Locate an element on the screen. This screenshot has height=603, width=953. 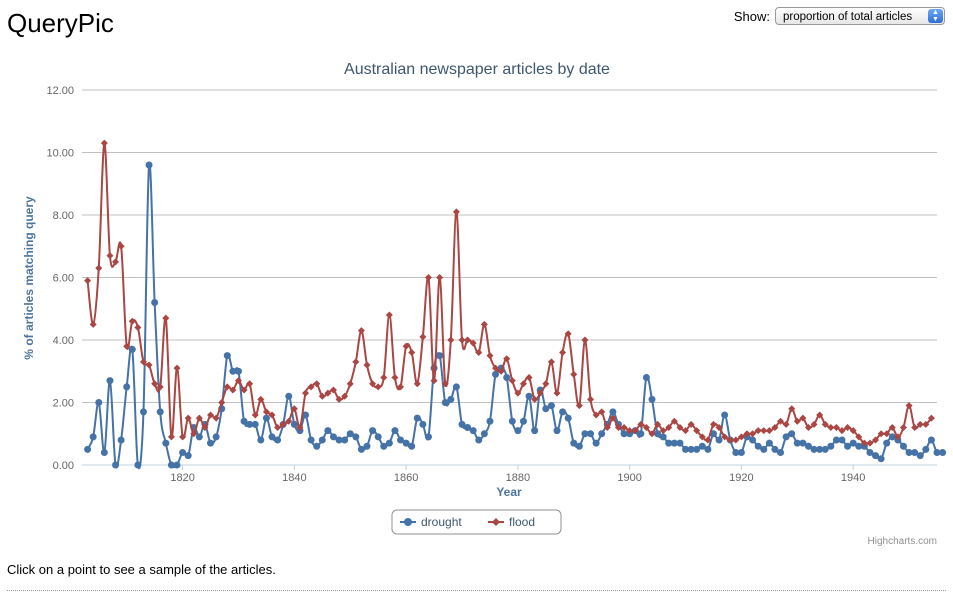
flood-point-1917 is located at coordinates (725, 437).